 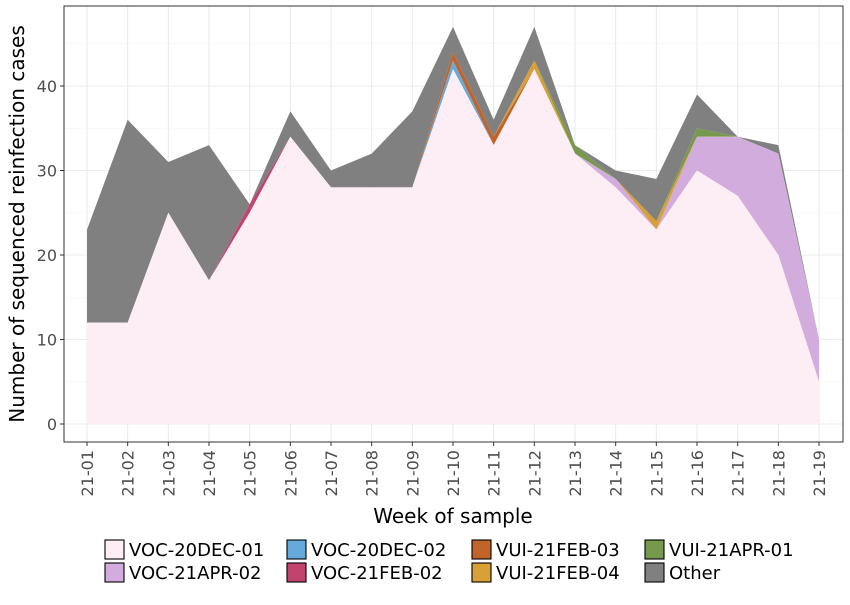 What do you see at coordinates (372, 473) in the screenshot?
I see `x-tick-label: 21-08` at bounding box center [372, 473].